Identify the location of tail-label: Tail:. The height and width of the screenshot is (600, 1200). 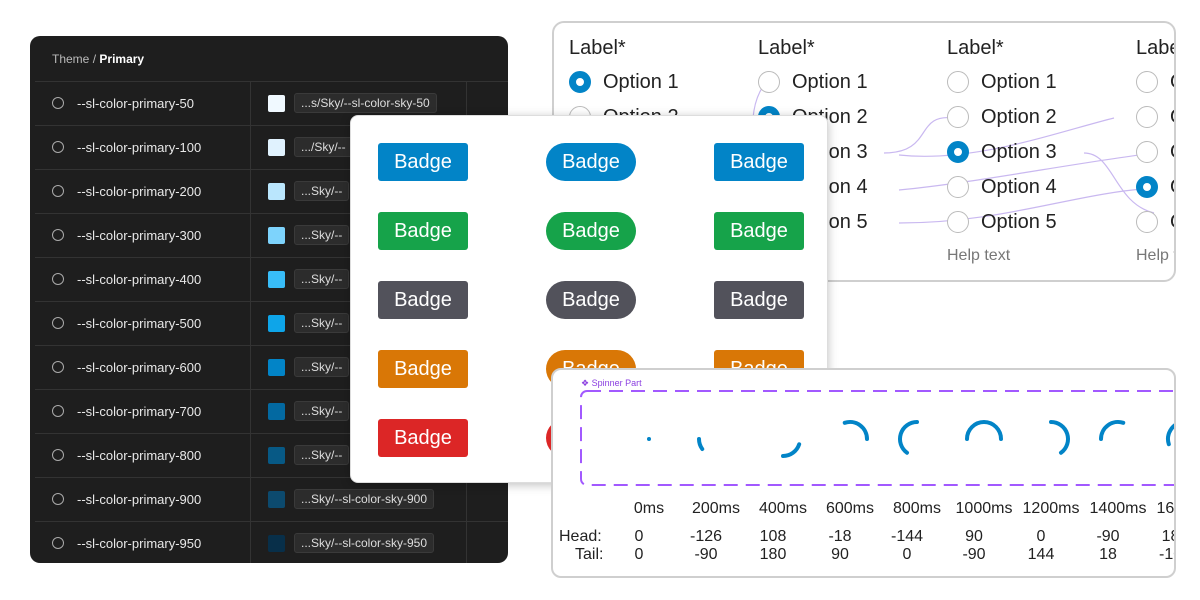
(589, 554).